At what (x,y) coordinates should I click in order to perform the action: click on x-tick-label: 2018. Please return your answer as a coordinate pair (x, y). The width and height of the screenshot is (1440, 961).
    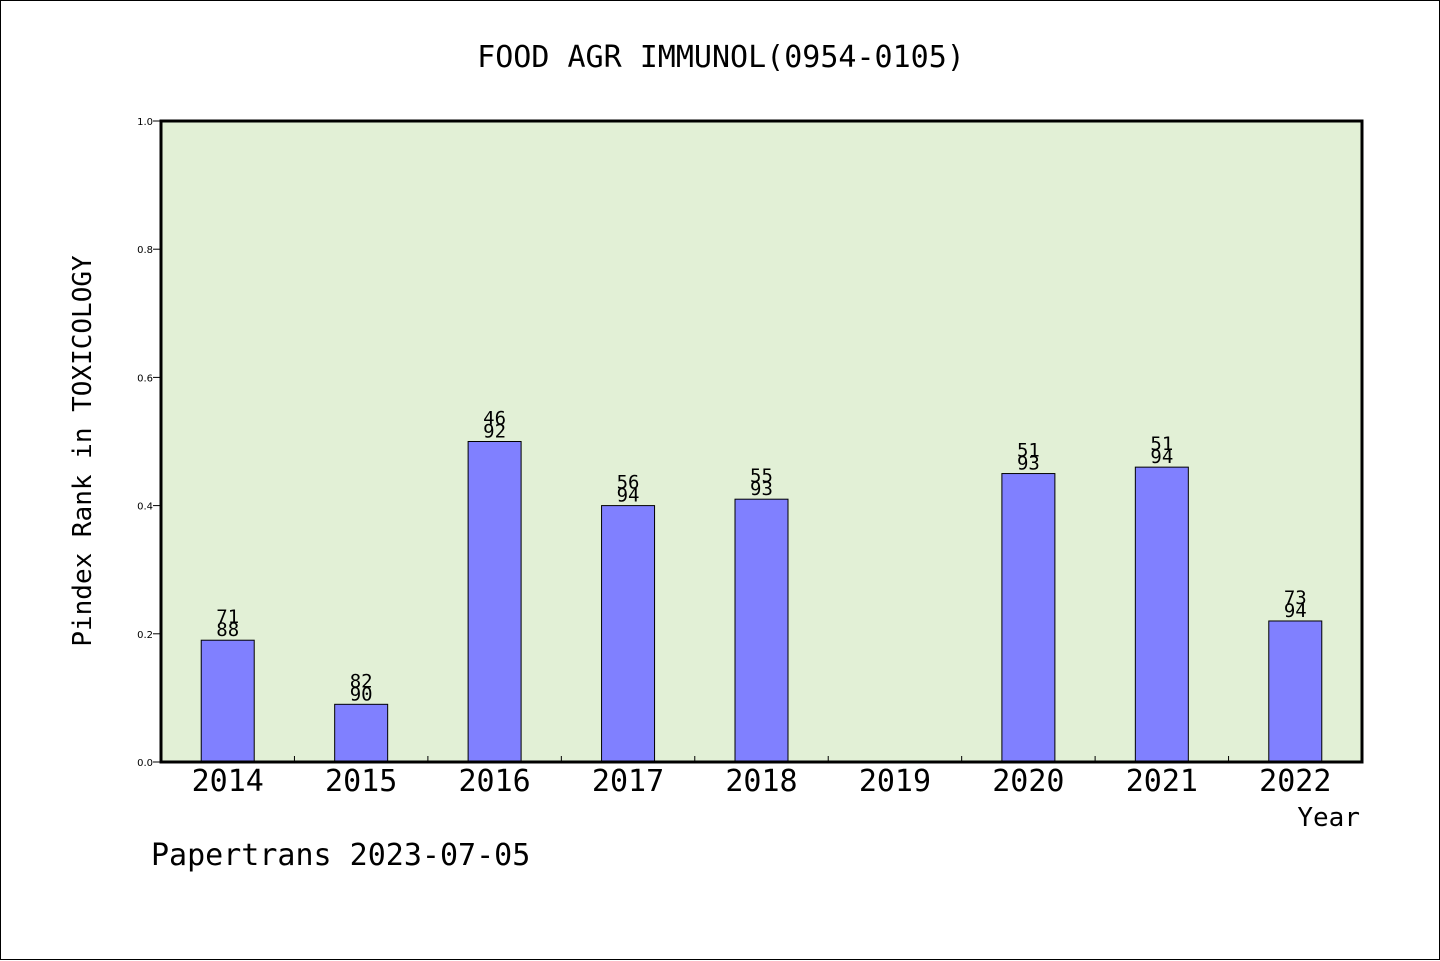
    Looking at the image, I should click on (761, 781).